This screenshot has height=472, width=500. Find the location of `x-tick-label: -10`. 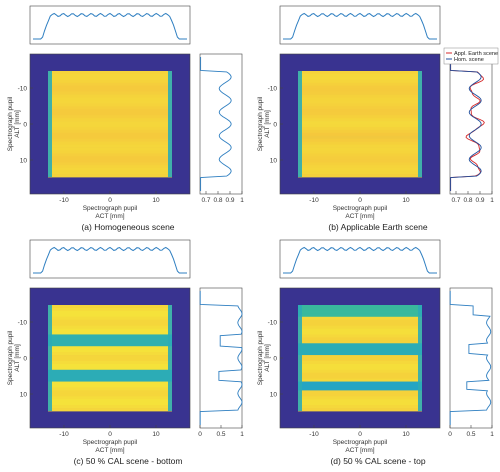

x-tick-label: -10 is located at coordinates (64, 434).